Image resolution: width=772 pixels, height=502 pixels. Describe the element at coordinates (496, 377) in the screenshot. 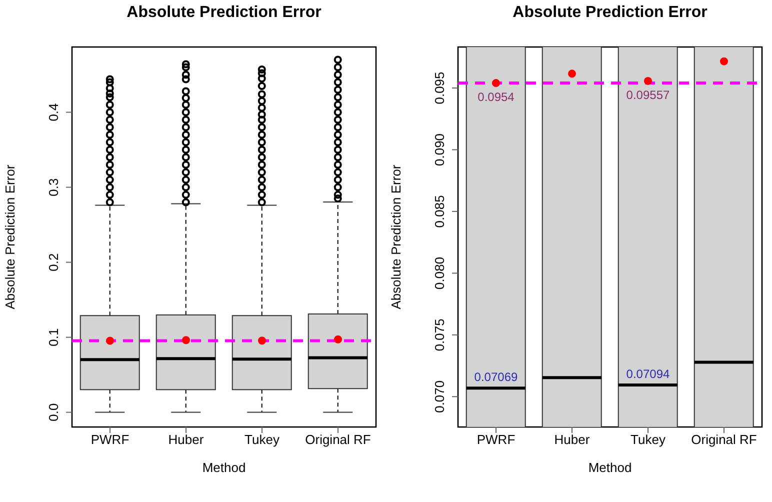

I see `annotation: 0.07069` at that location.